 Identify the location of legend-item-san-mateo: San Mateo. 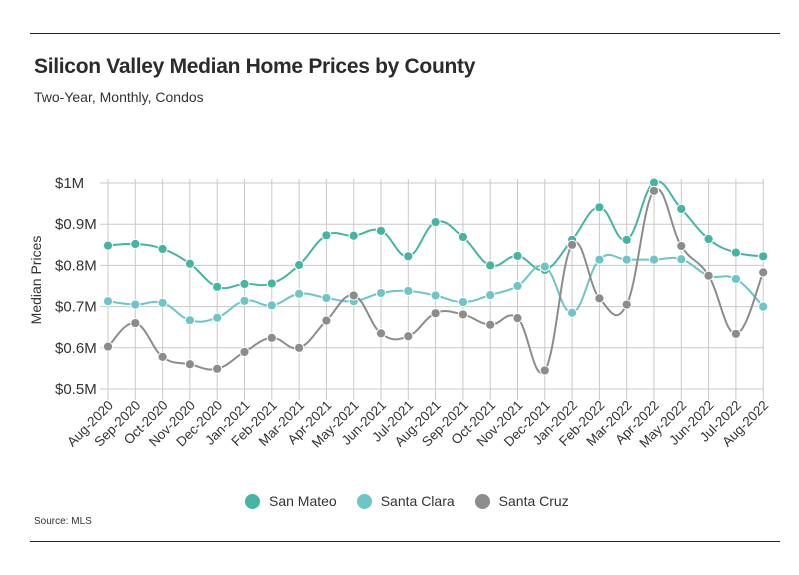
(291, 501).